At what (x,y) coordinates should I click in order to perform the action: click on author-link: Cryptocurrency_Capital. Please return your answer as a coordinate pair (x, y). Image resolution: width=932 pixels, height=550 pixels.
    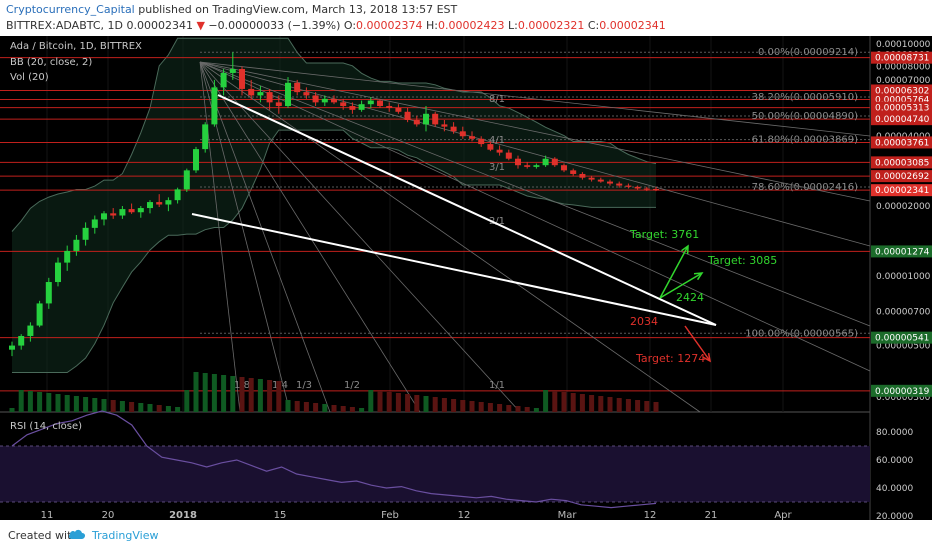
    Looking at the image, I should click on (70, 9).